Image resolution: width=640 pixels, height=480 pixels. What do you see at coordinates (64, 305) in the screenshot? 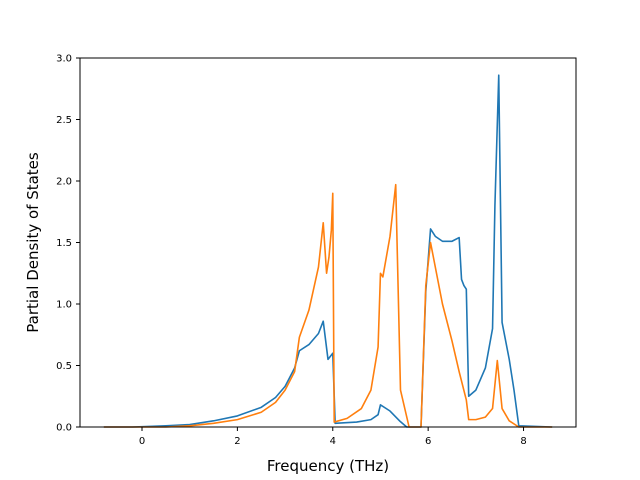
I see `y-tick-label: 1.0` at bounding box center [64, 305].